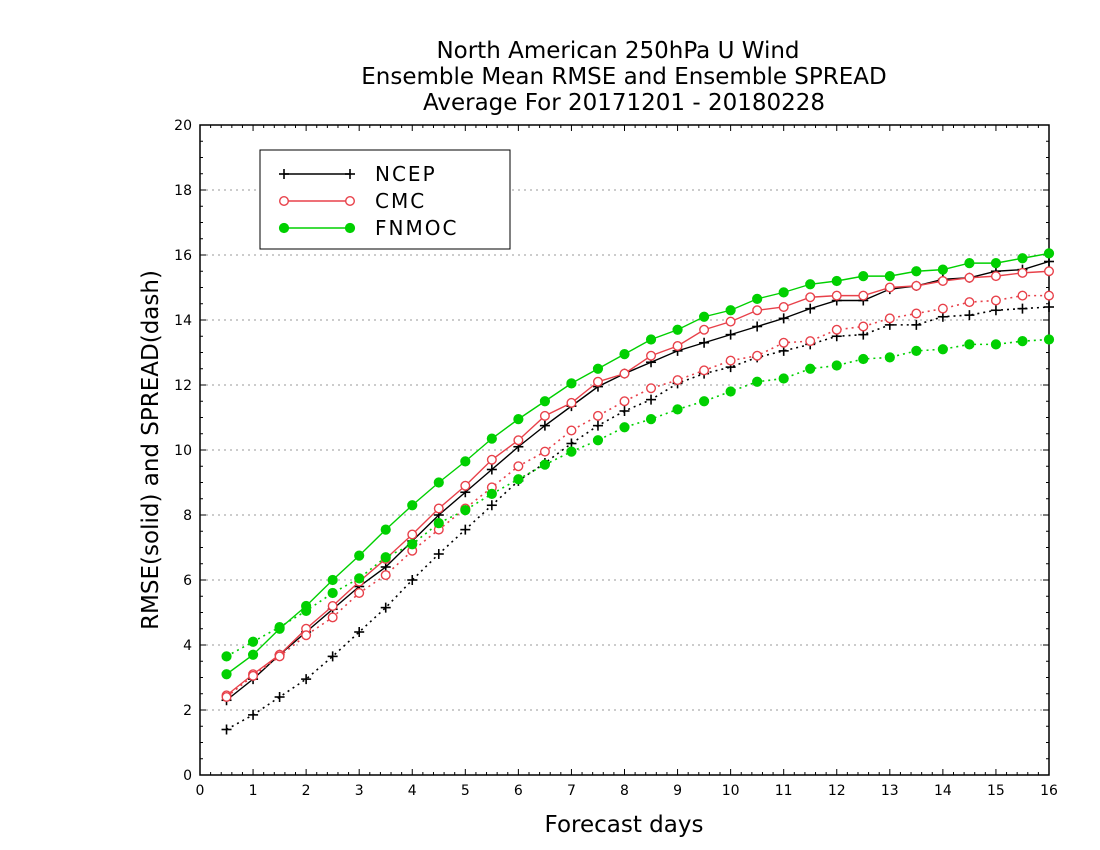 The height and width of the screenshot is (850, 1100). What do you see at coordinates (624, 825) in the screenshot?
I see `x-axis-title: Forecast days` at bounding box center [624, 825].